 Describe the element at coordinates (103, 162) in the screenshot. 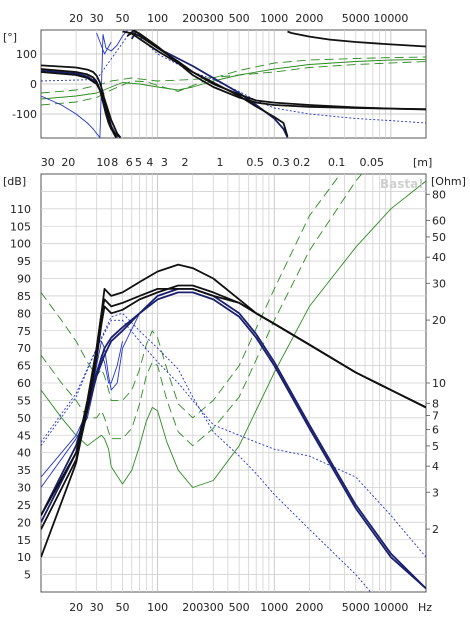

I see `wavelength-tick-label: 10` at that location.